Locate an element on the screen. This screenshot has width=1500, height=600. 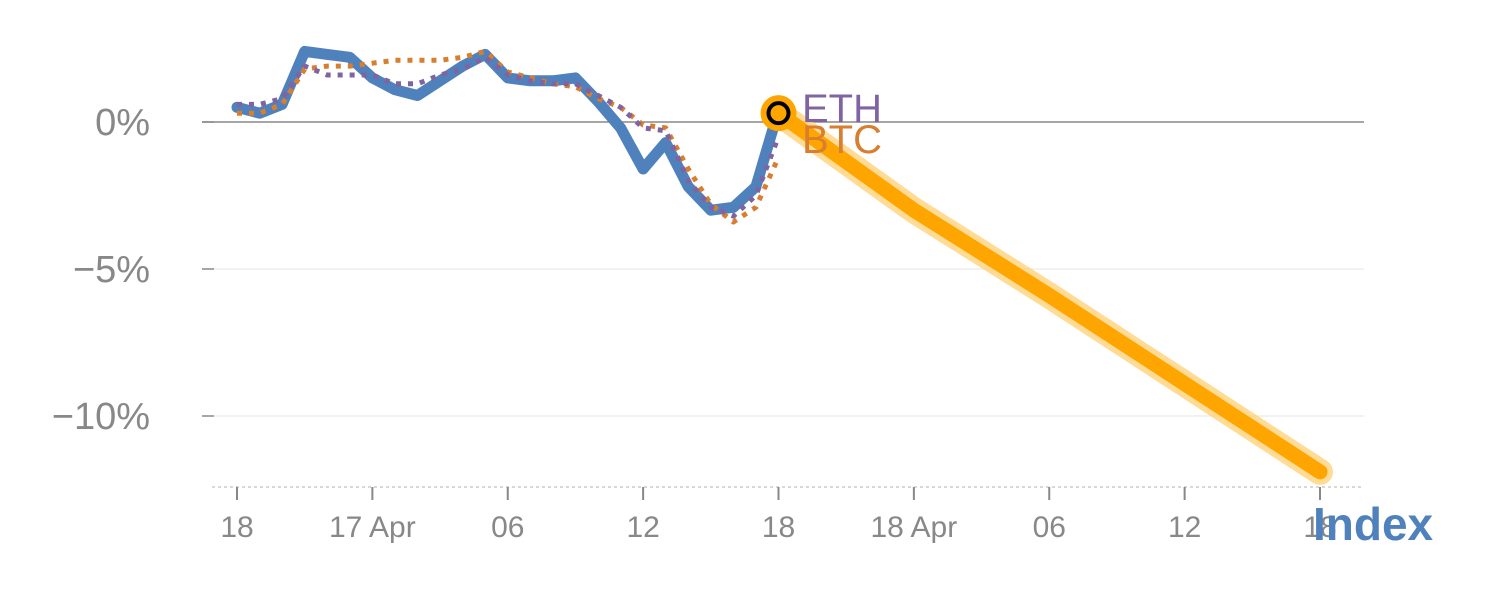
x-tick-label-8: 18 is located at coordinates (1319, 527).